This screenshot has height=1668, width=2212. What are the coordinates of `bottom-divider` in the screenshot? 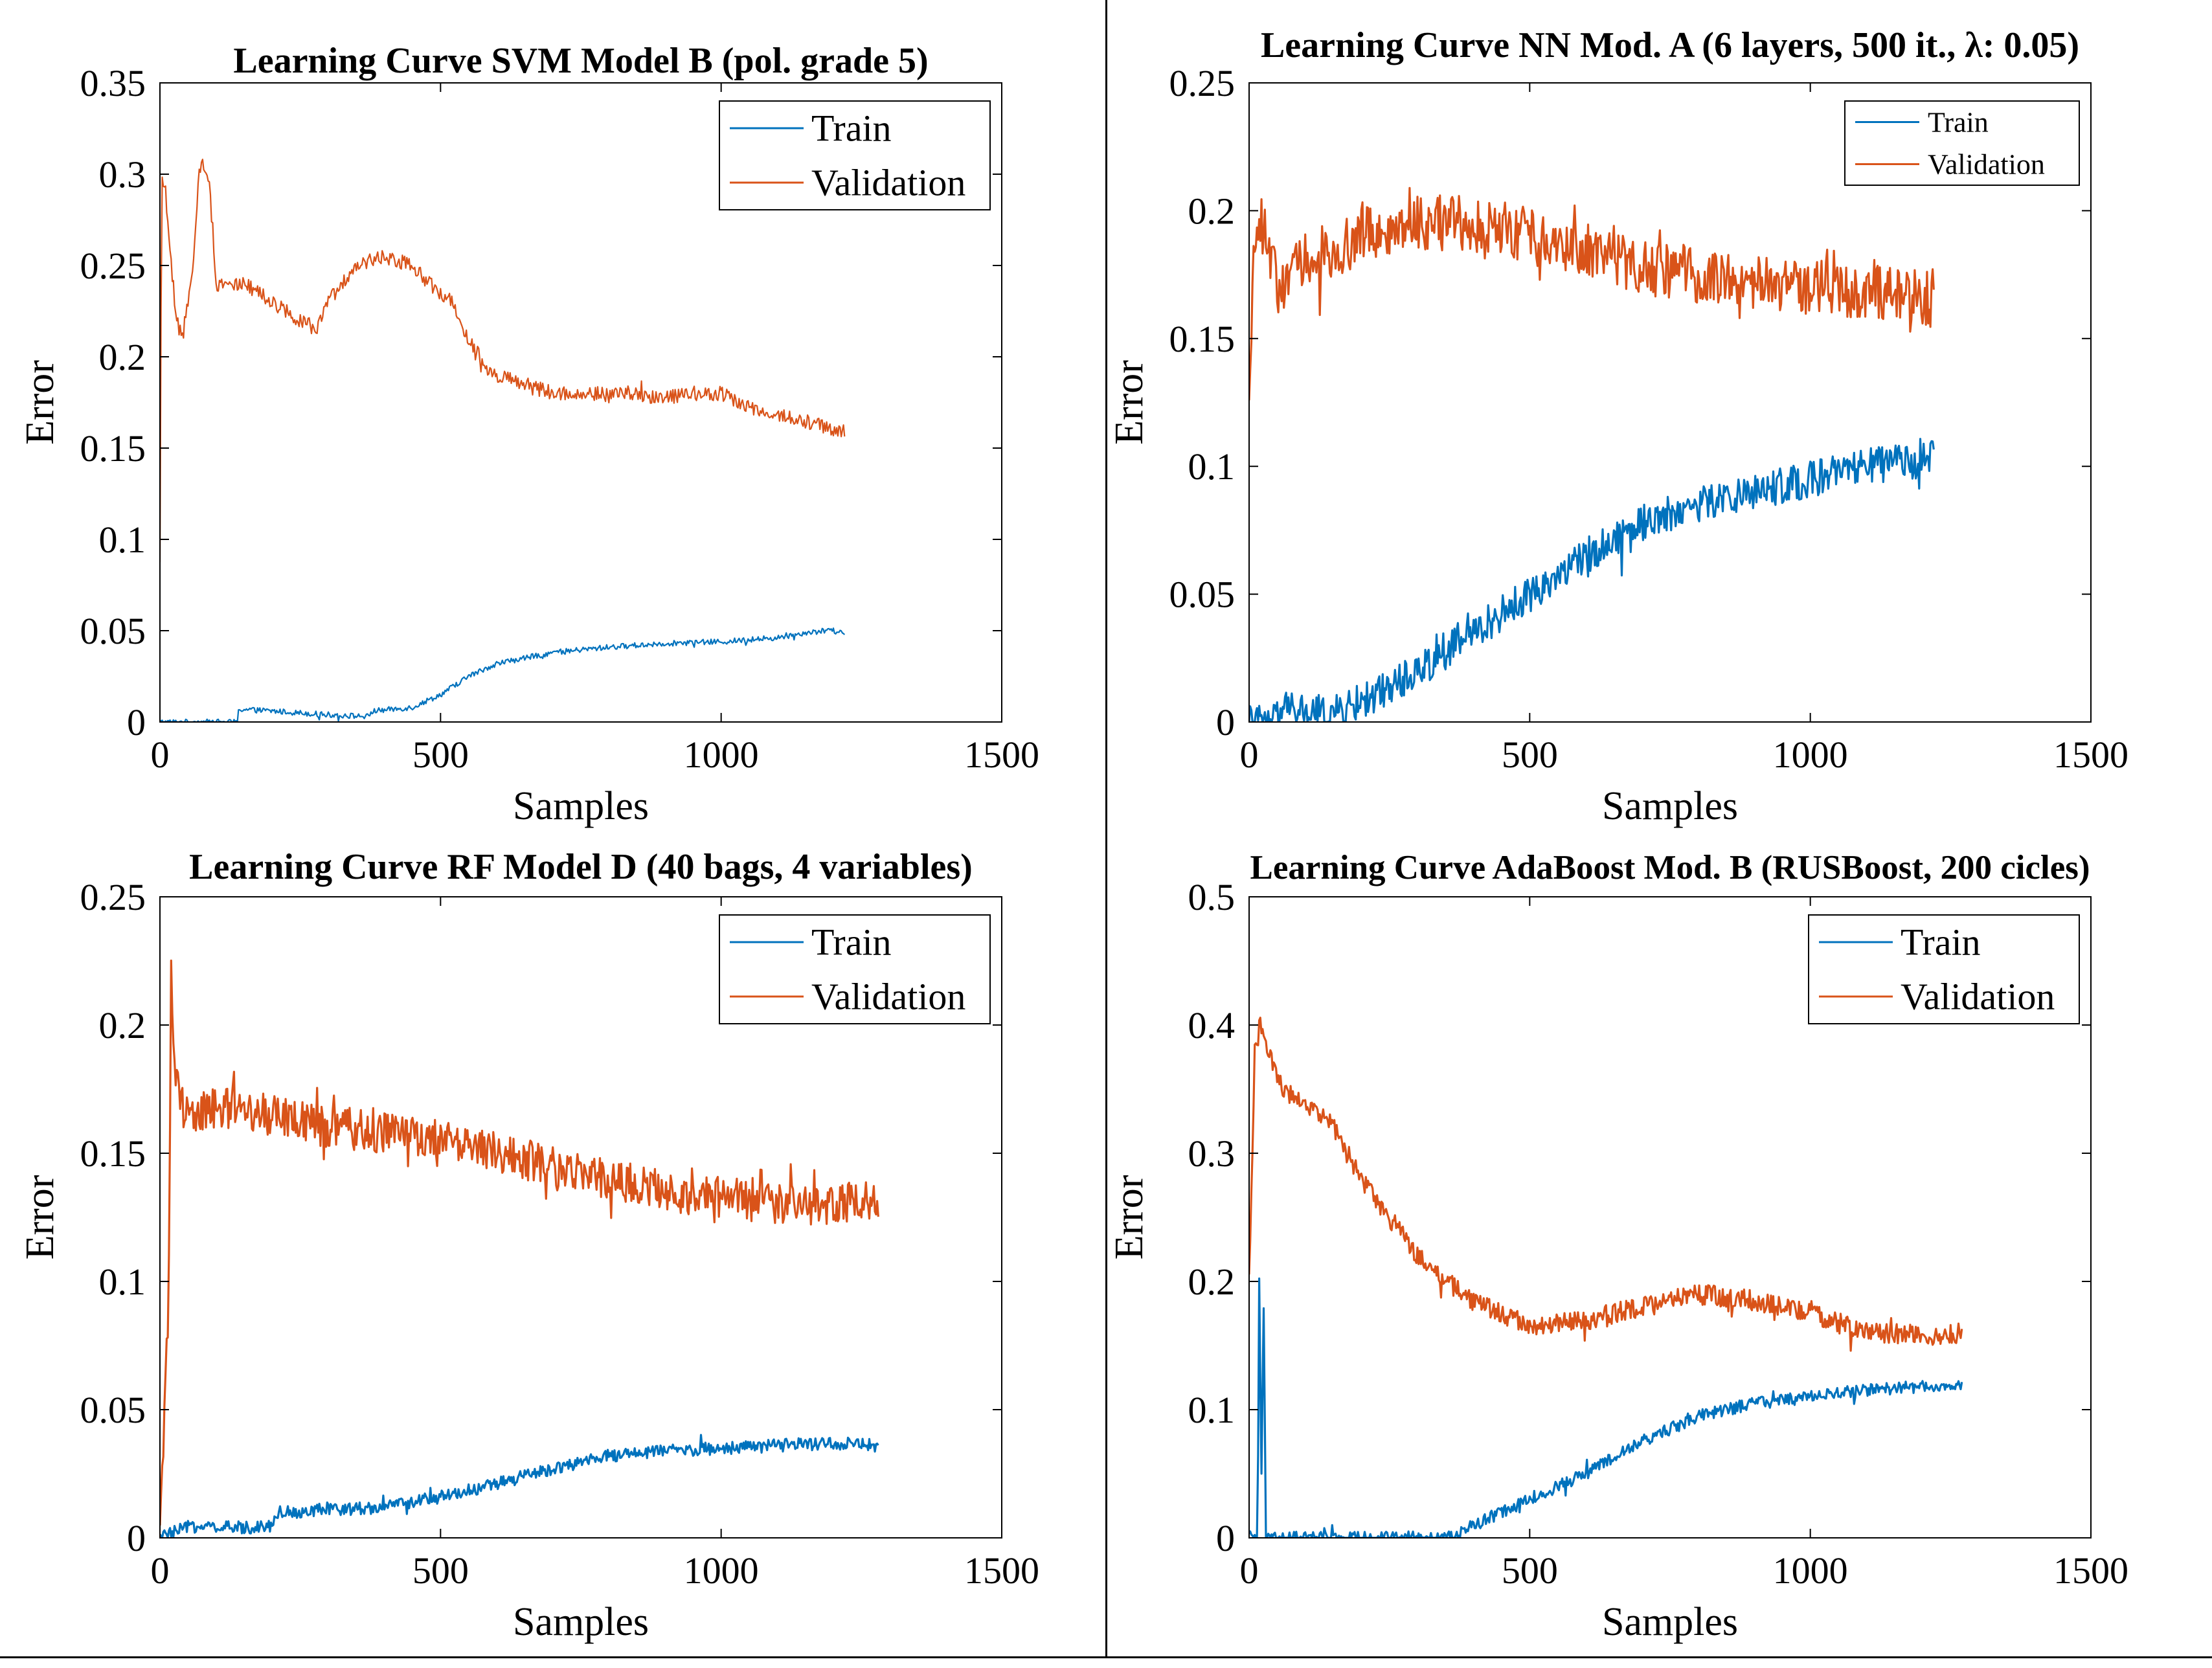 It's located at (1106, 1657).